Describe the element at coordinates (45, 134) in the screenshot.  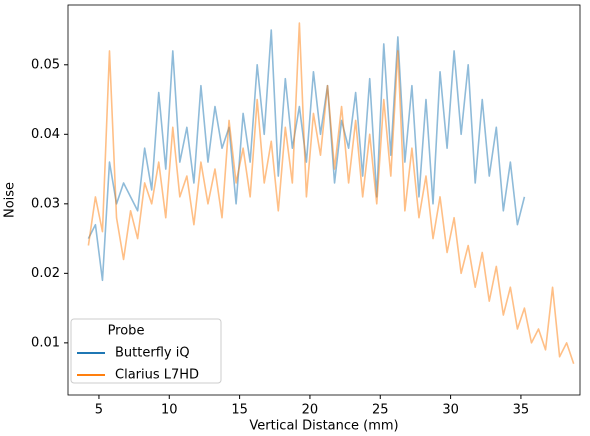
I see `y-tick-label: 0.04` at that location.